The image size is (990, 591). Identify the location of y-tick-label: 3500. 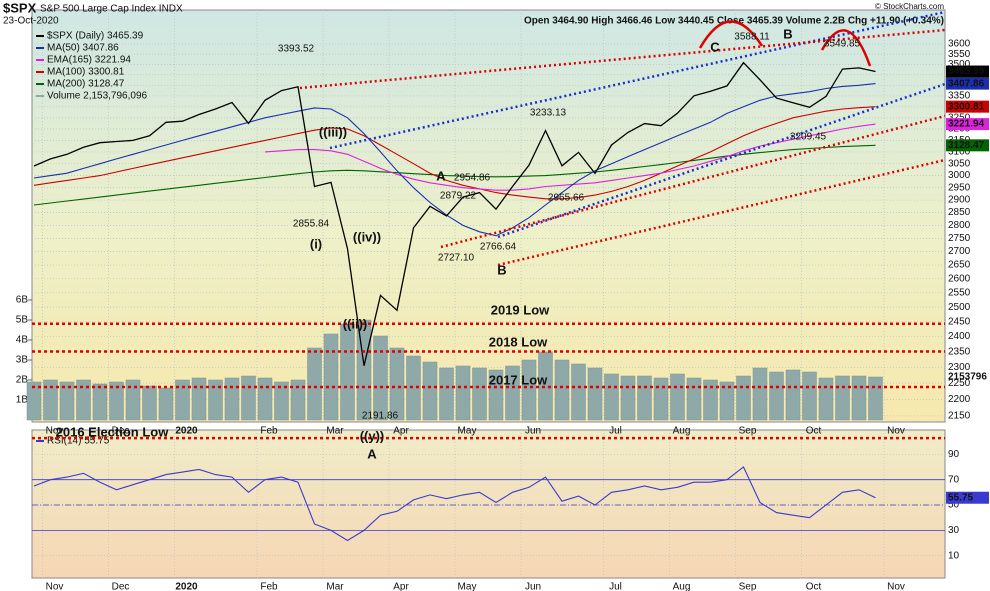
(959, 64).